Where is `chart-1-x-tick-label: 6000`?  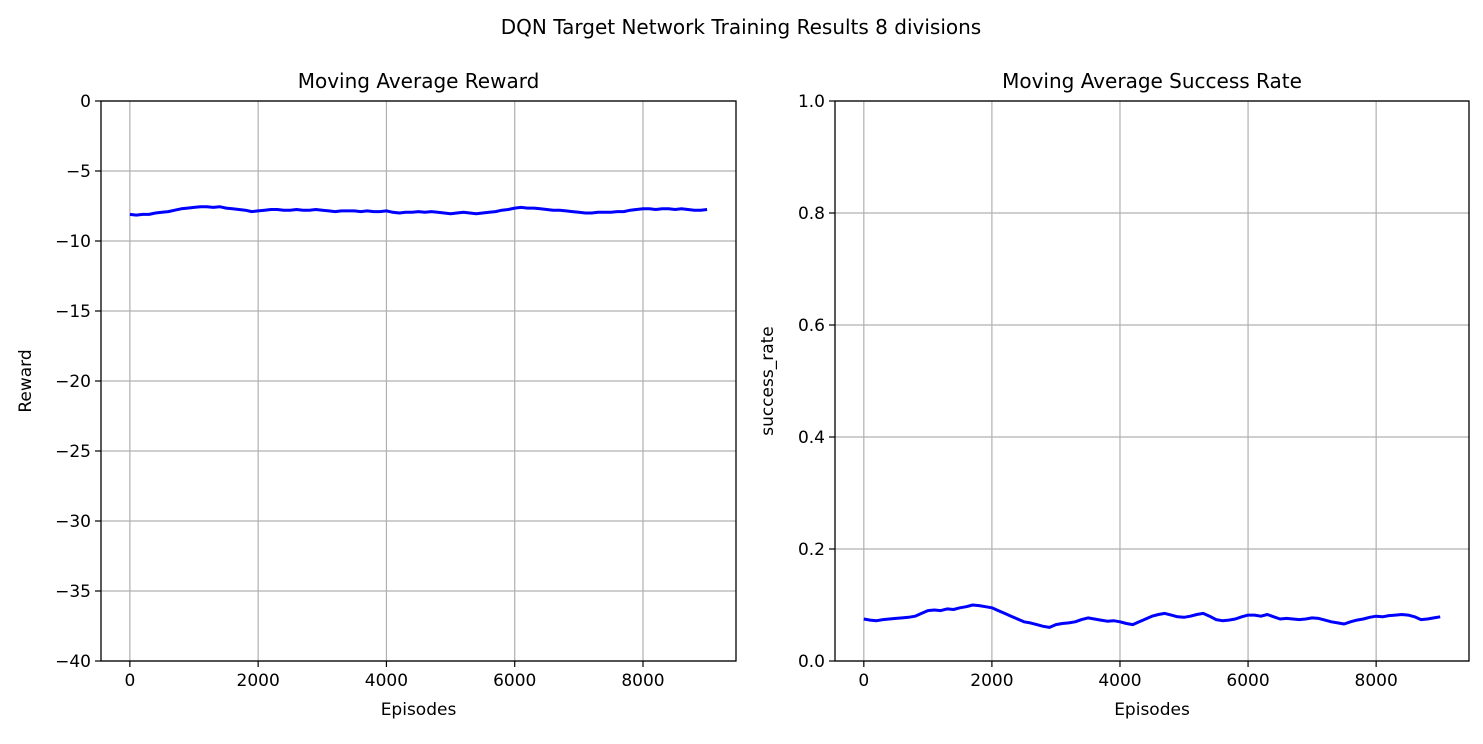 chart-1-x-tick-label: 6000 is located at coordinates (514, 681).